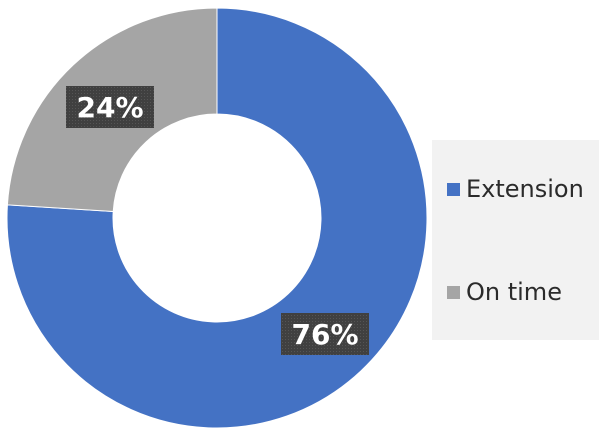  I want to click on legend-swatch-on-time, so click(453, 292).